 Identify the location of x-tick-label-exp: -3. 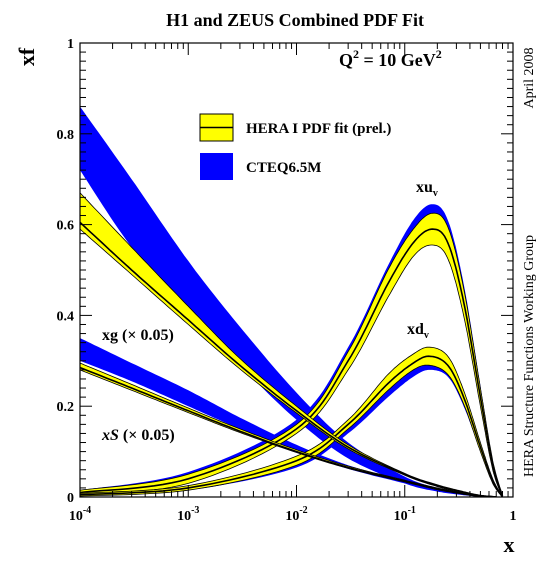
(195, 510).